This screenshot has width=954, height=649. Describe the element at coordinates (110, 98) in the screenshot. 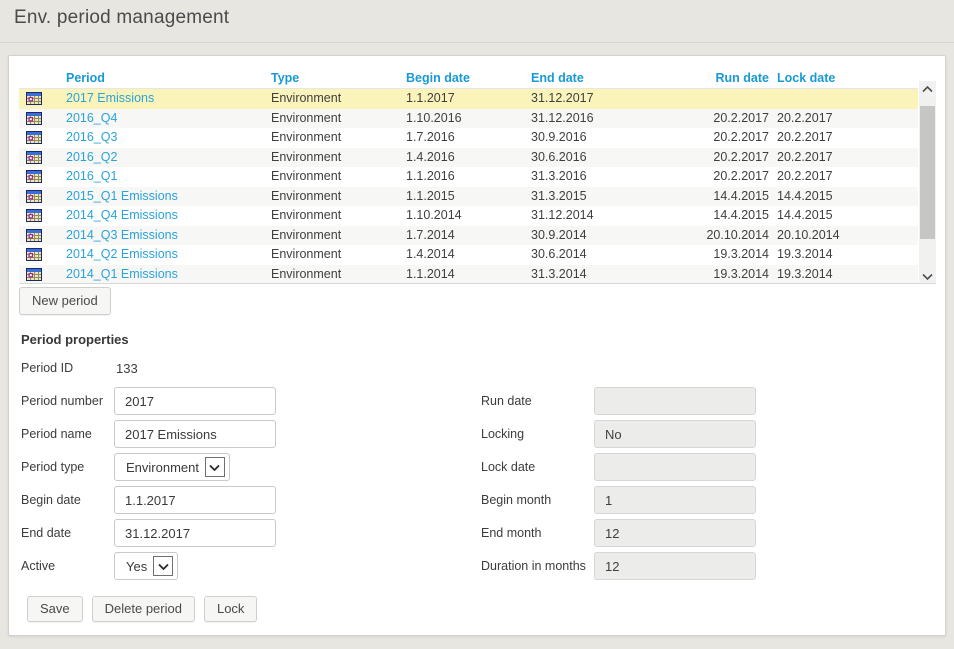

I see `period-link: 2017 Emissions` at that location.